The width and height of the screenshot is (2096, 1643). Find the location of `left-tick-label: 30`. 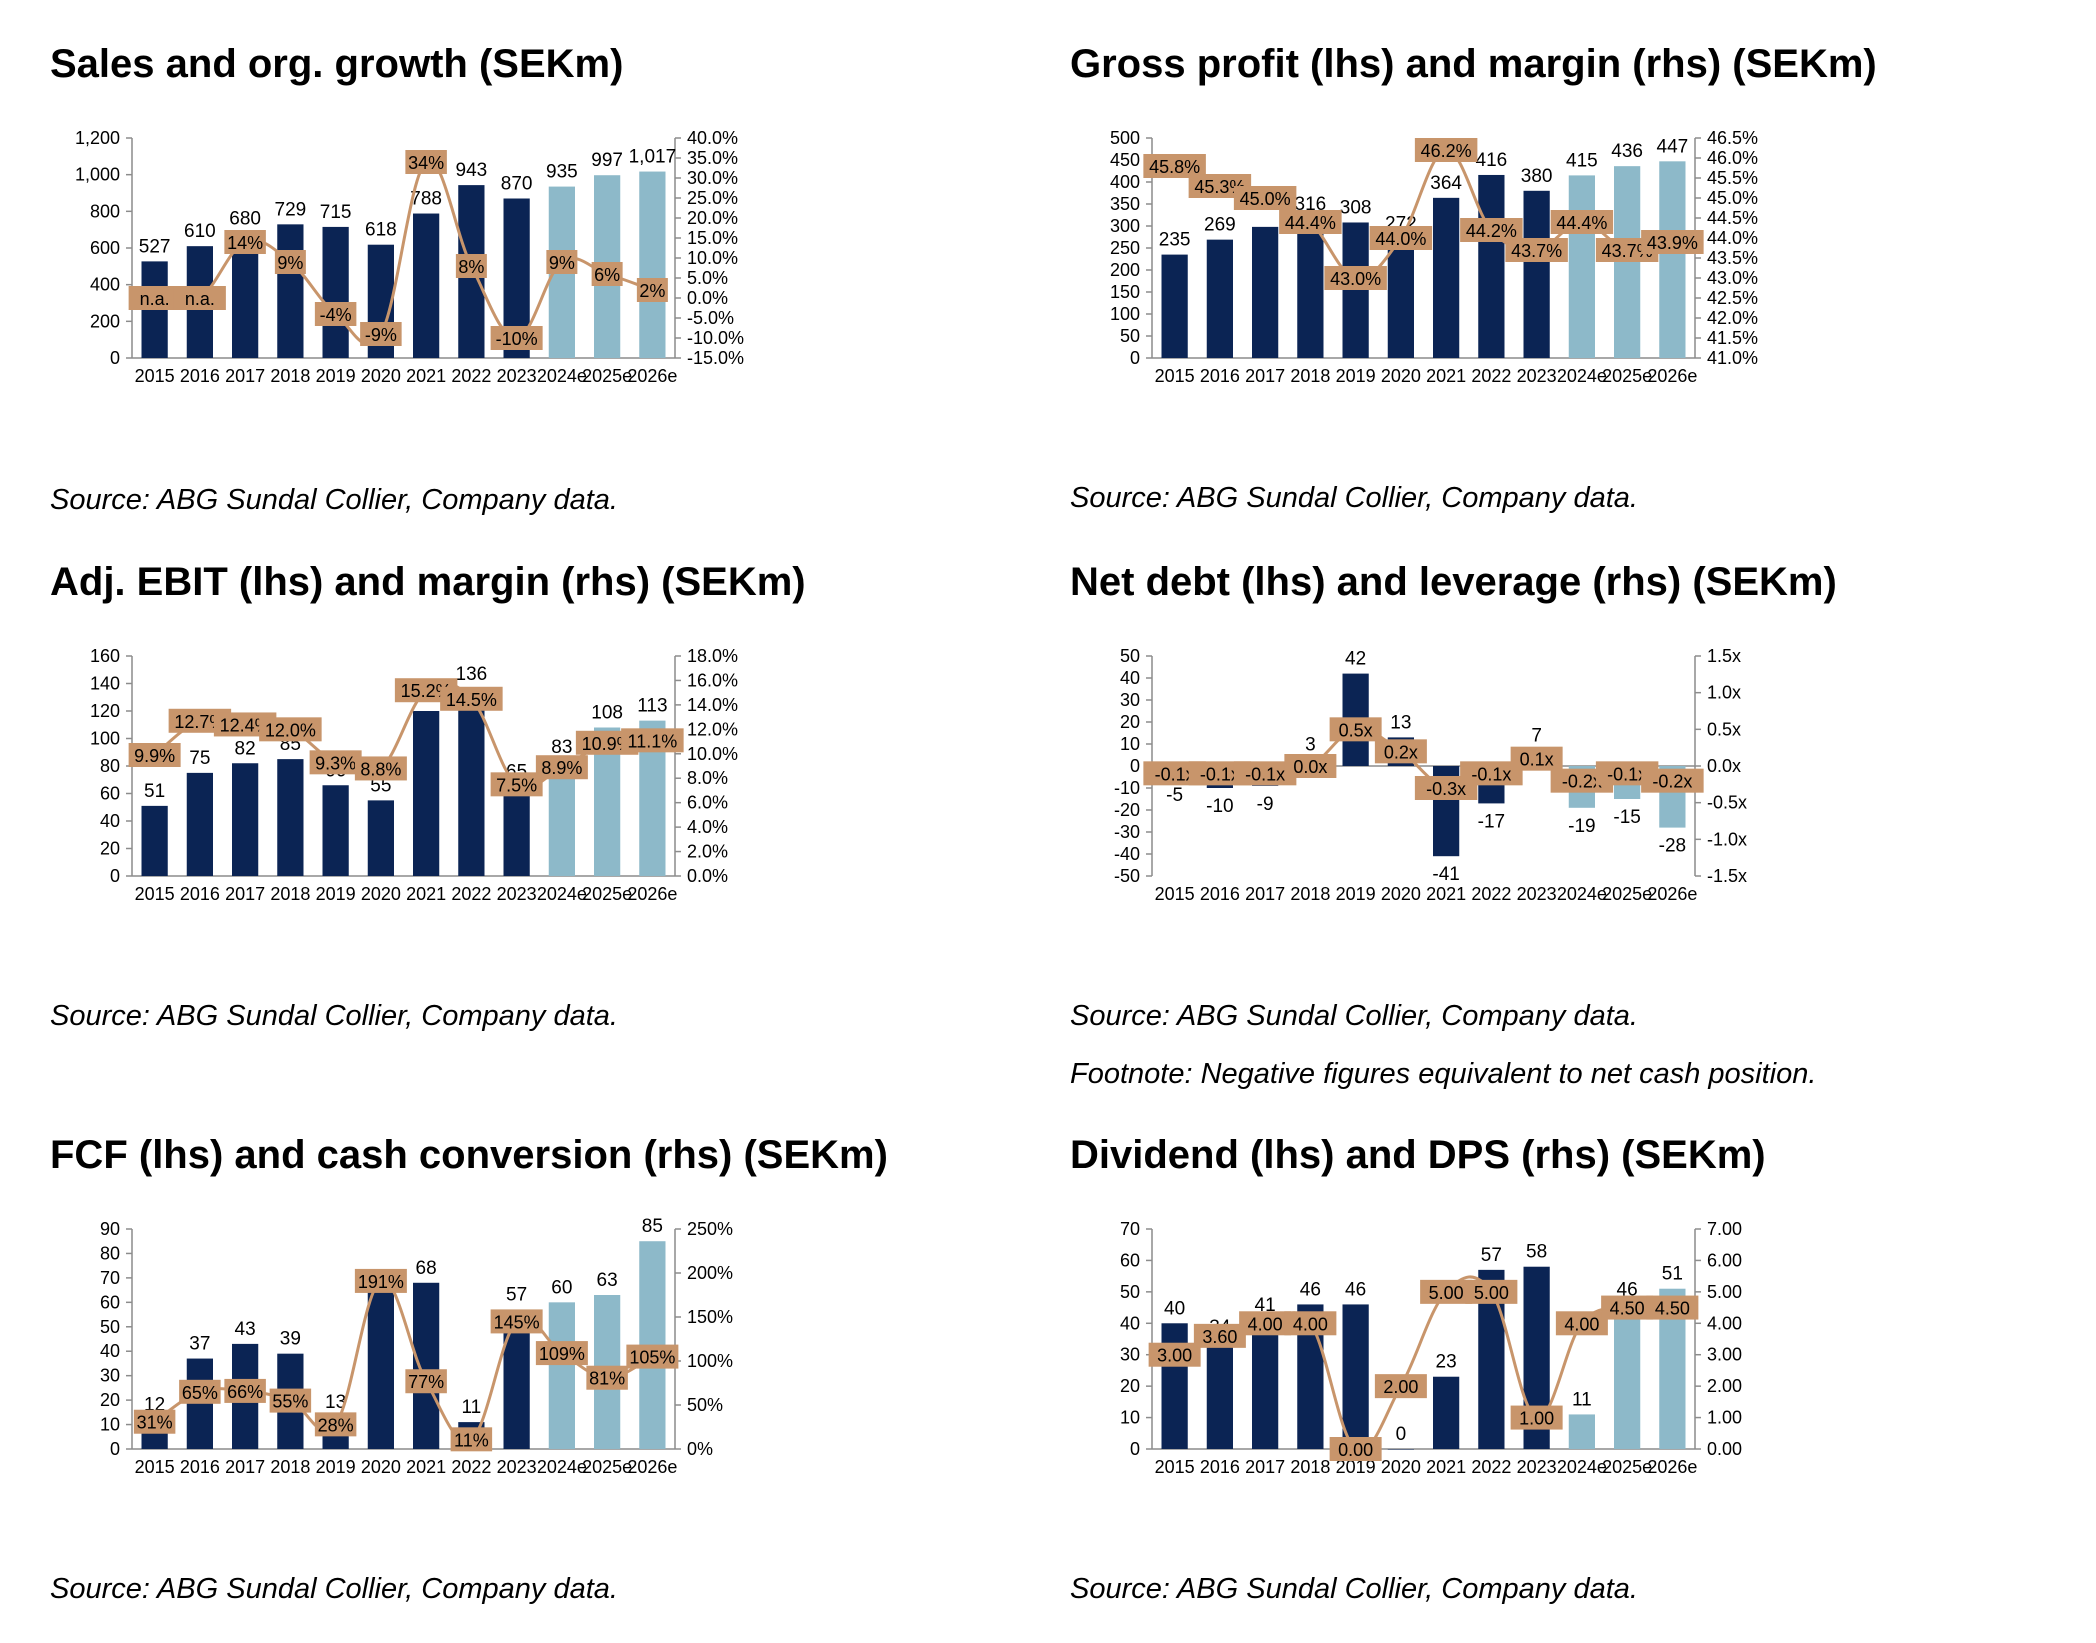

left-tick-label: 30 is located at coordinates (1130, 1355).